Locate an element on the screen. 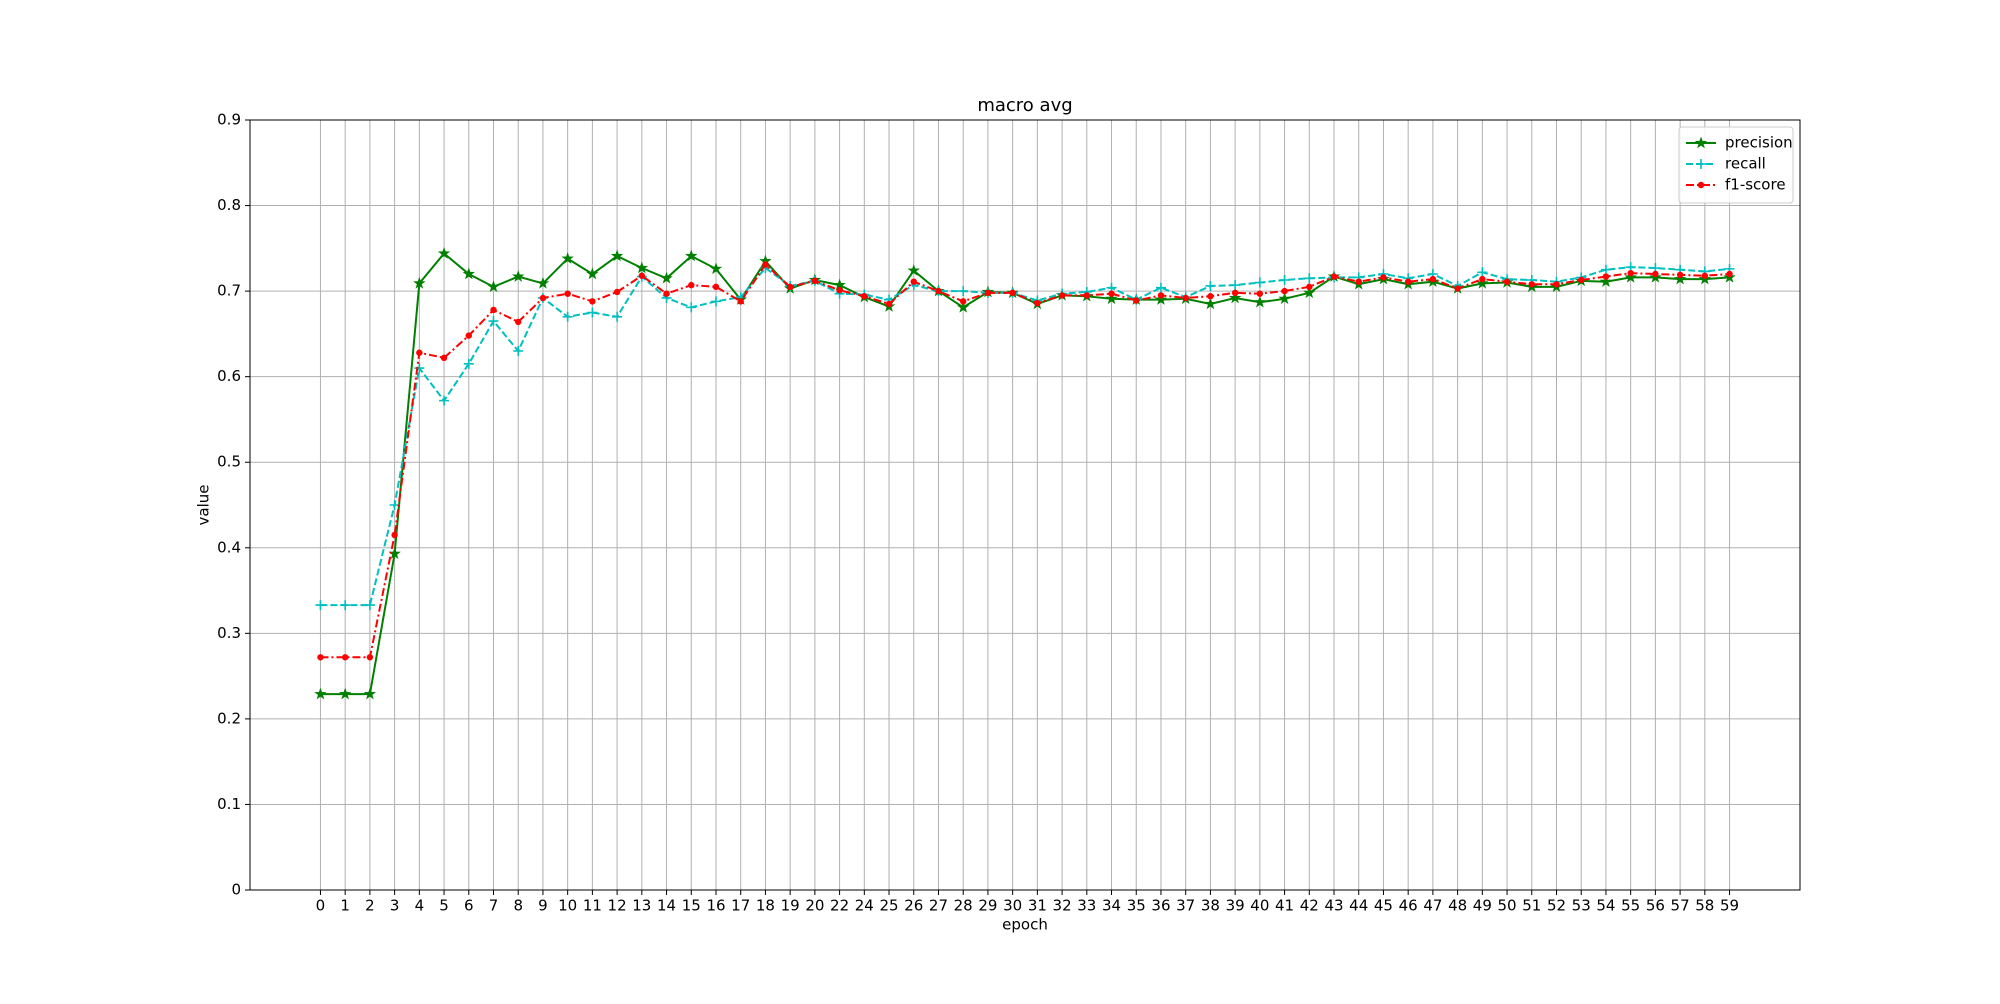  x-tick-label: 8 is located at coordinates (518, 906).